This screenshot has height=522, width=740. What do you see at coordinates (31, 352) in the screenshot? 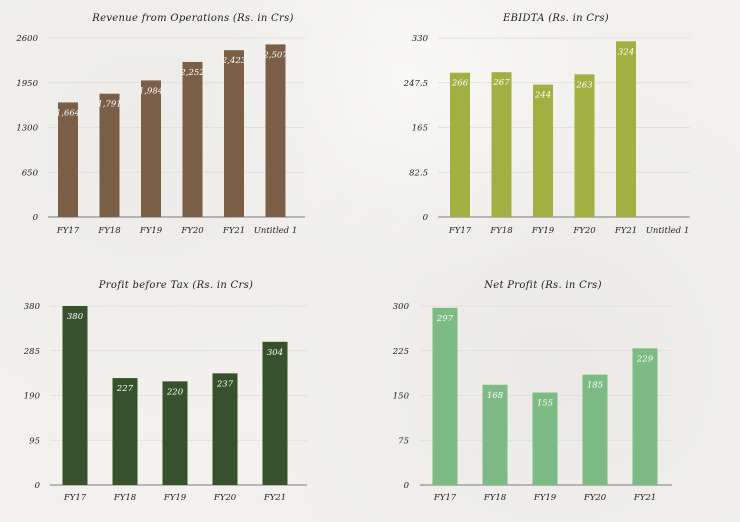
I see `y-tick-label: 285` at bounding box center [31, 352].